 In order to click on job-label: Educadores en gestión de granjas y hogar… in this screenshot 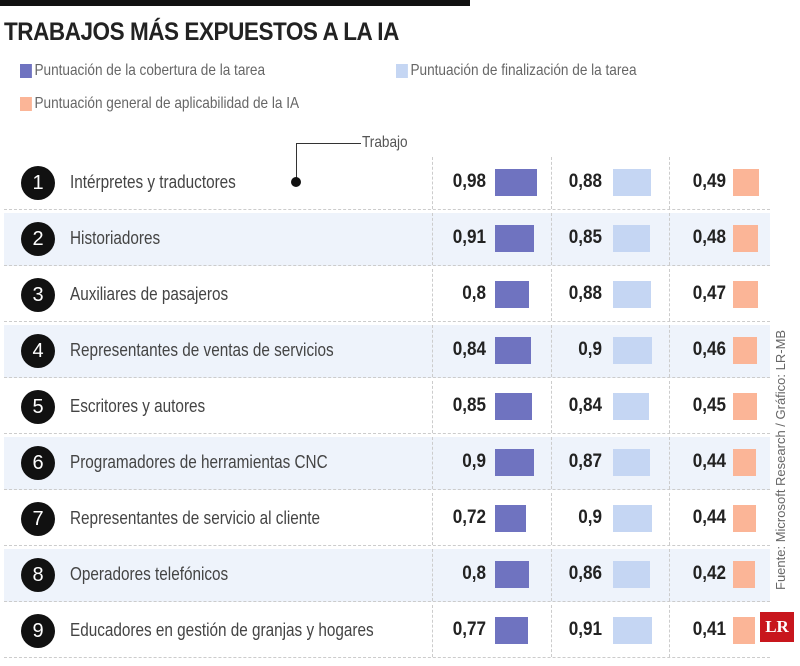, I will do `click(222, 630)`.